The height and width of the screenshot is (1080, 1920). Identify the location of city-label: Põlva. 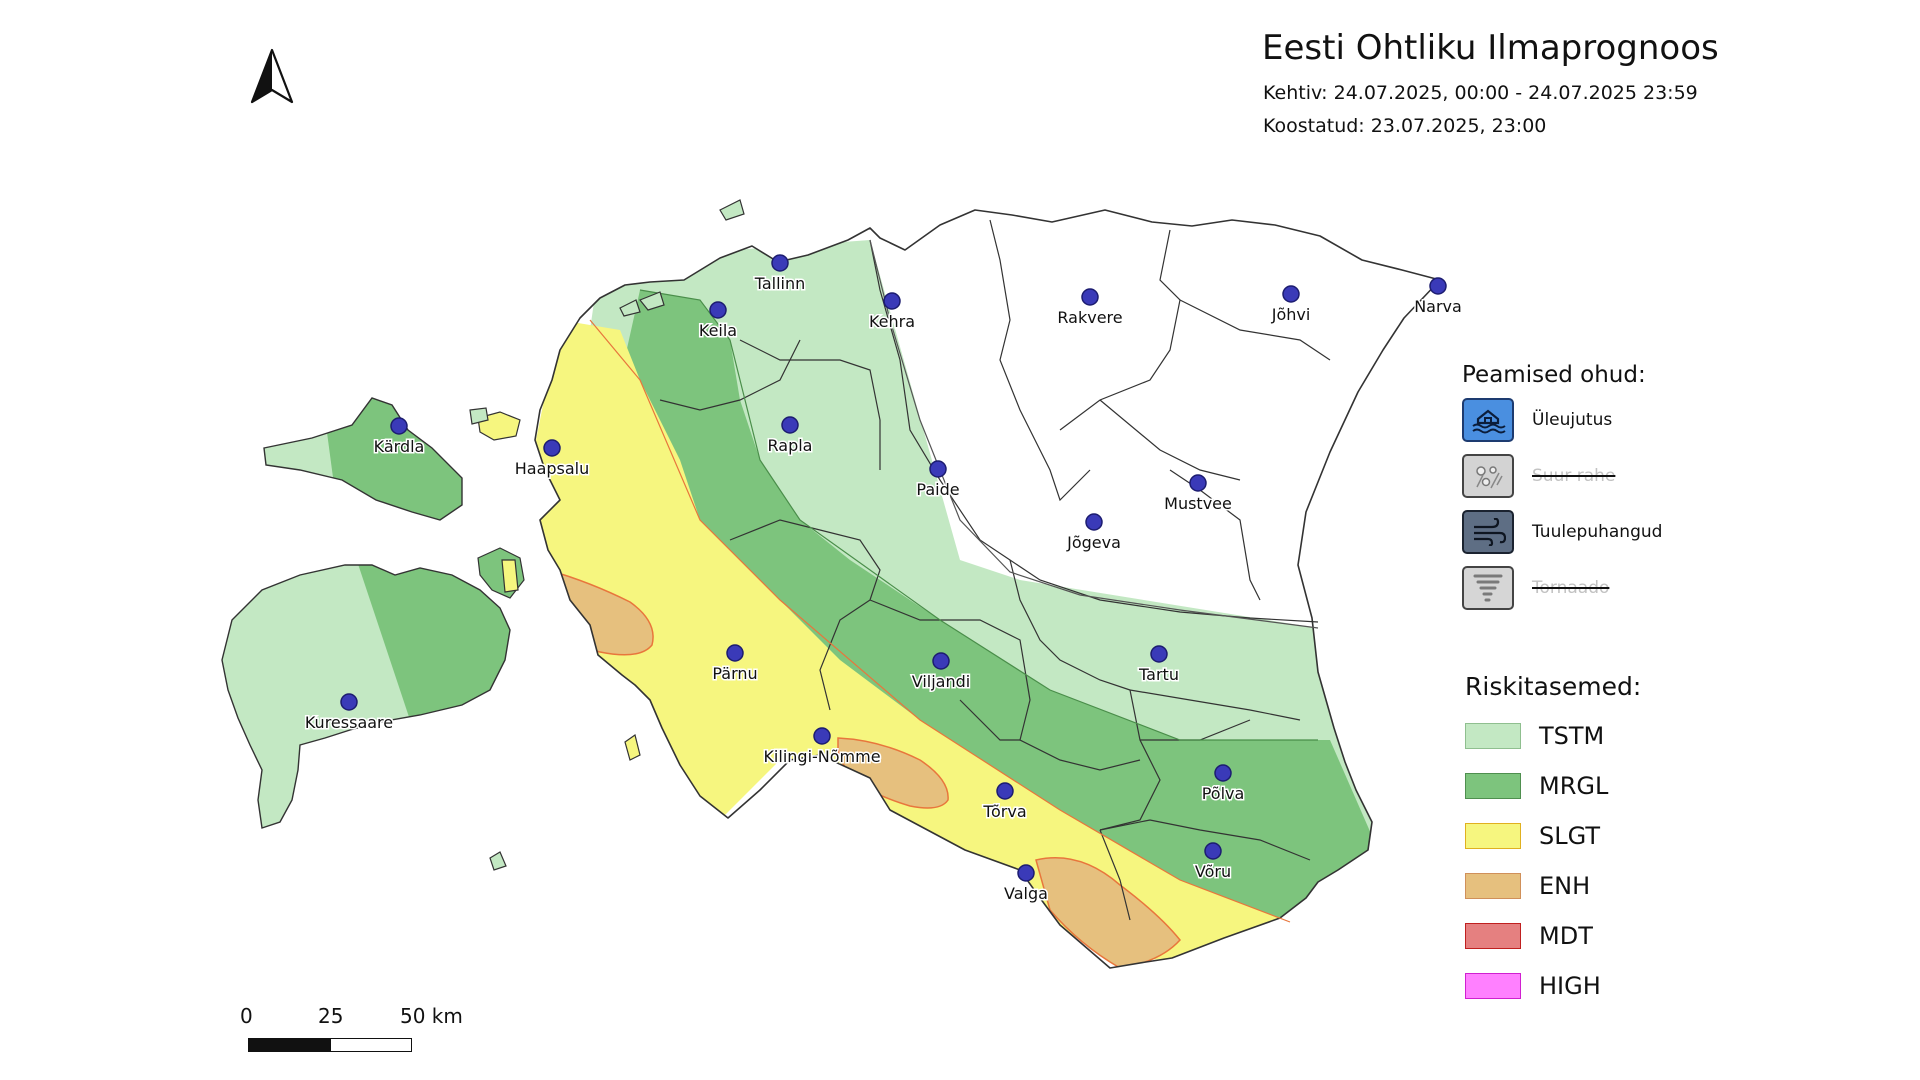
(1223, 793).